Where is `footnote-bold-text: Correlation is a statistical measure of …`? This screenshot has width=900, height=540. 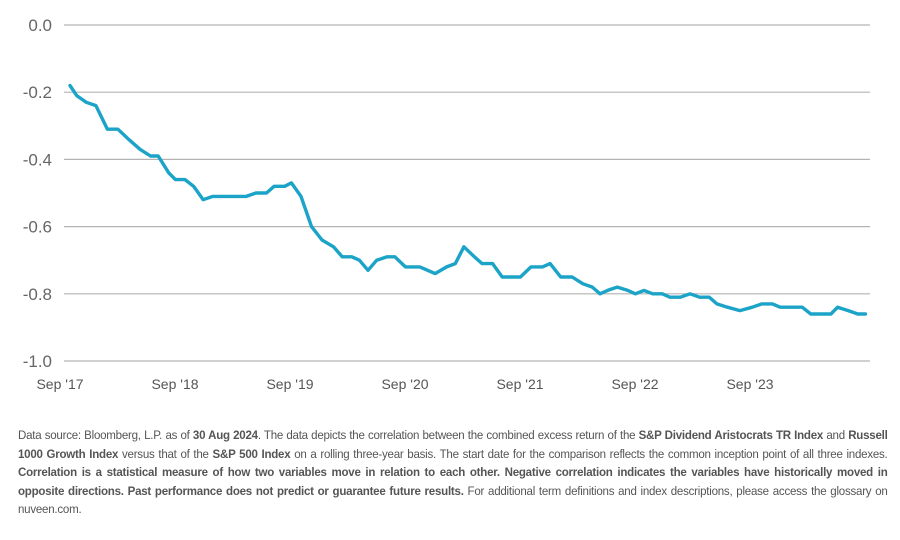
footnote-bold-text: Correlation is a statistical measure of … is located at coordinates (453, 481).